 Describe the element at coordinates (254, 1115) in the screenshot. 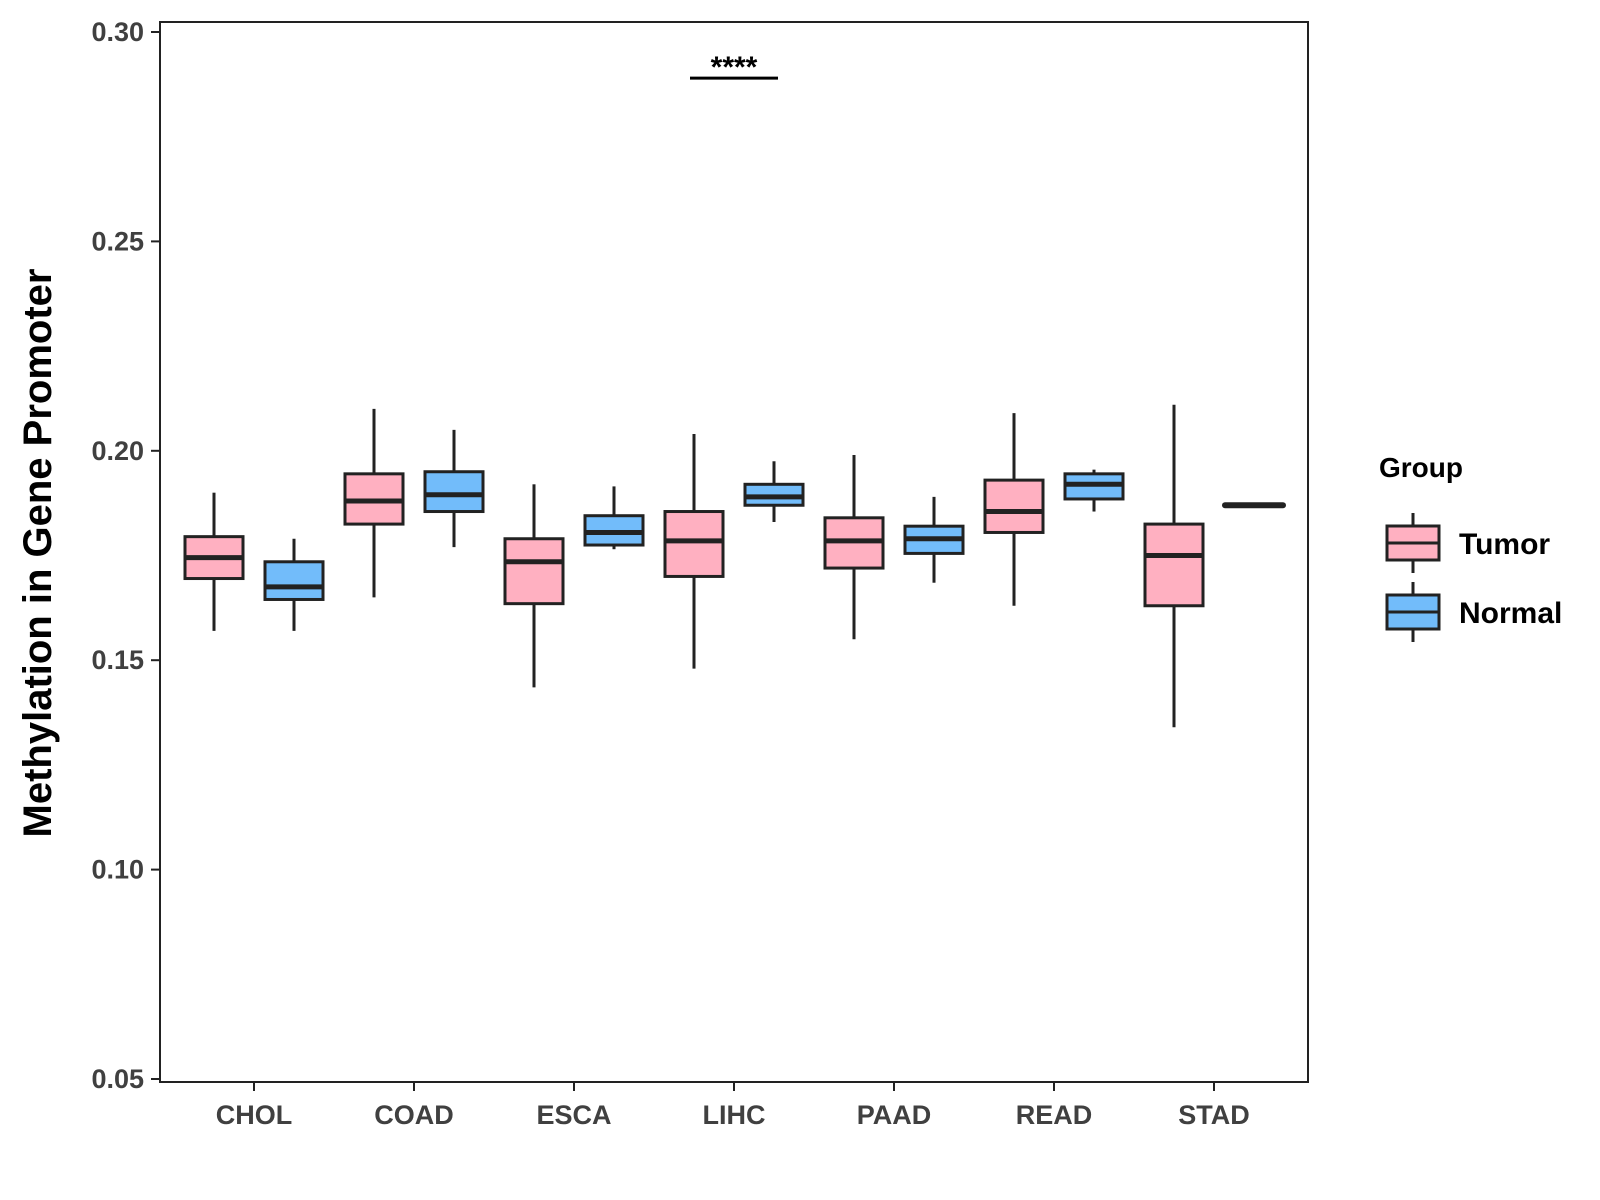

I see `x-tick-label: CHOL` at that location.